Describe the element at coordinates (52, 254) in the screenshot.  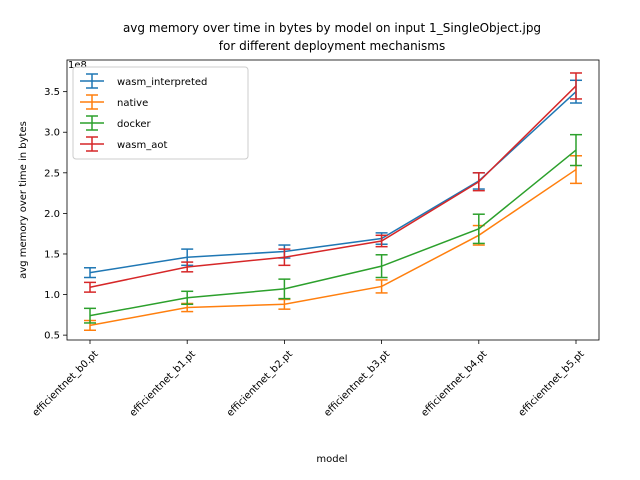
I see `y-tick-label: 1.5` at that location.